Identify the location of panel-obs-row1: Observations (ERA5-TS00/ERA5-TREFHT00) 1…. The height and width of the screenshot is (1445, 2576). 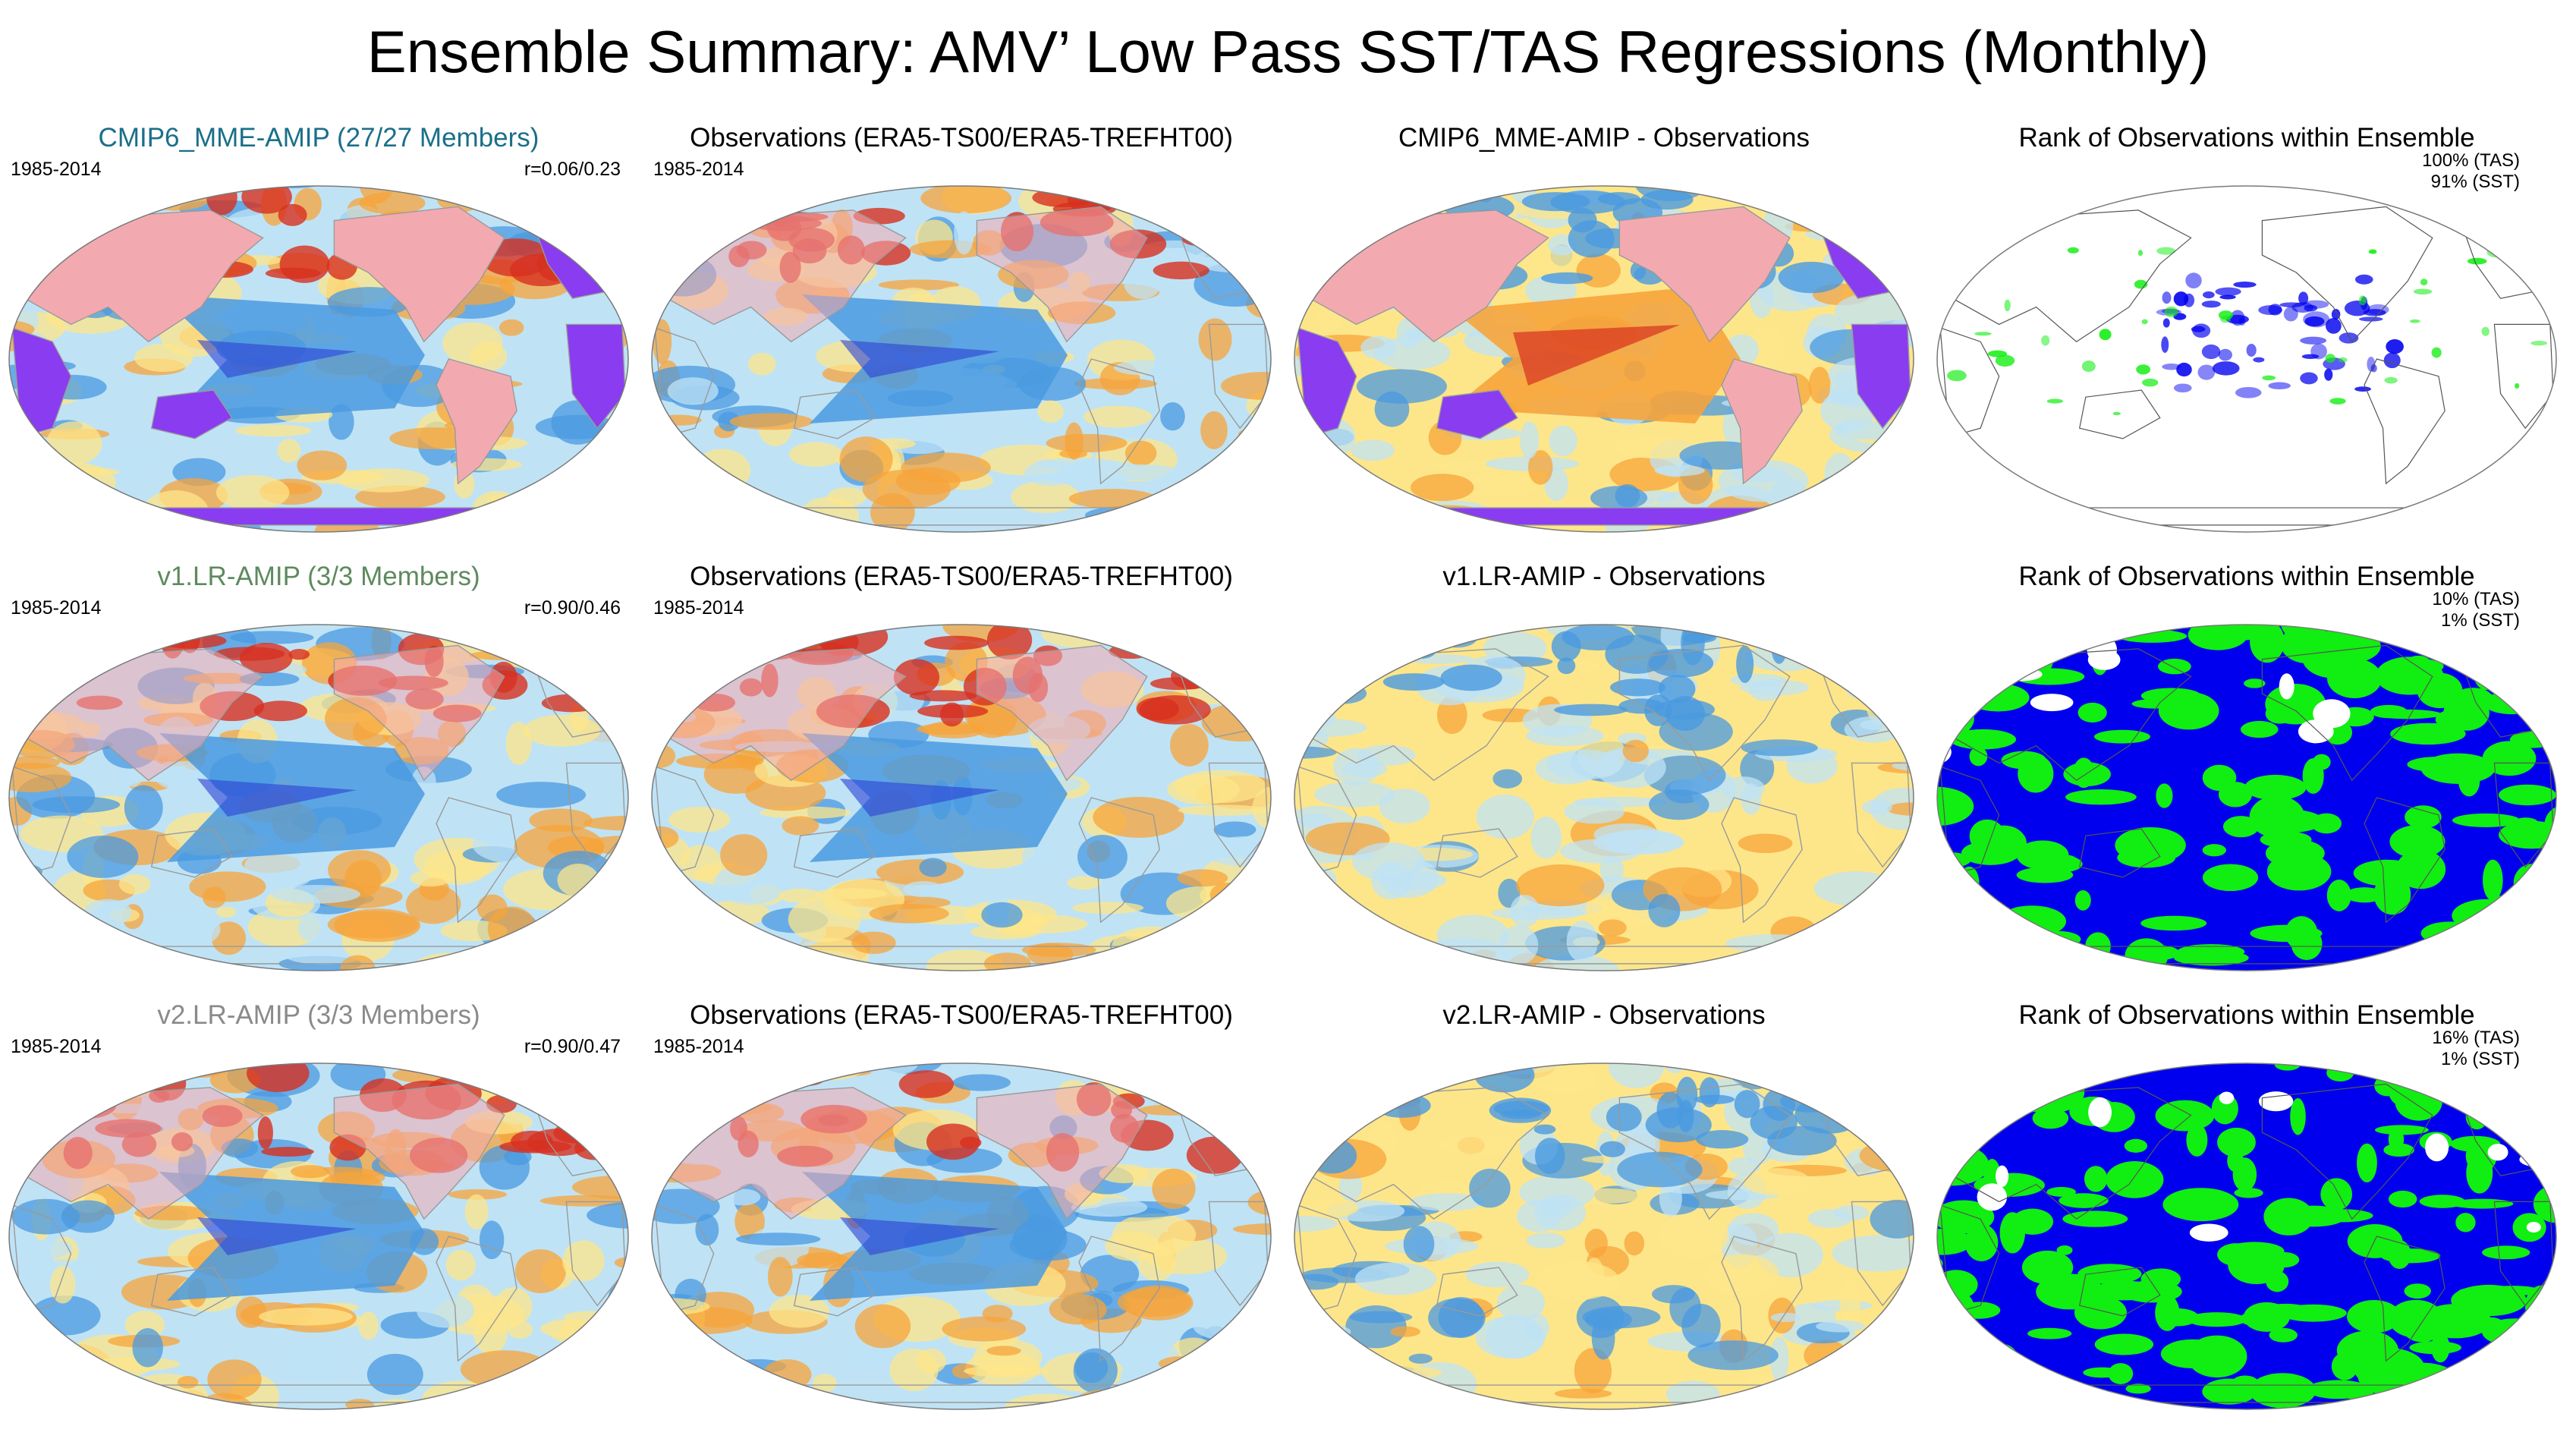
(961, 337).